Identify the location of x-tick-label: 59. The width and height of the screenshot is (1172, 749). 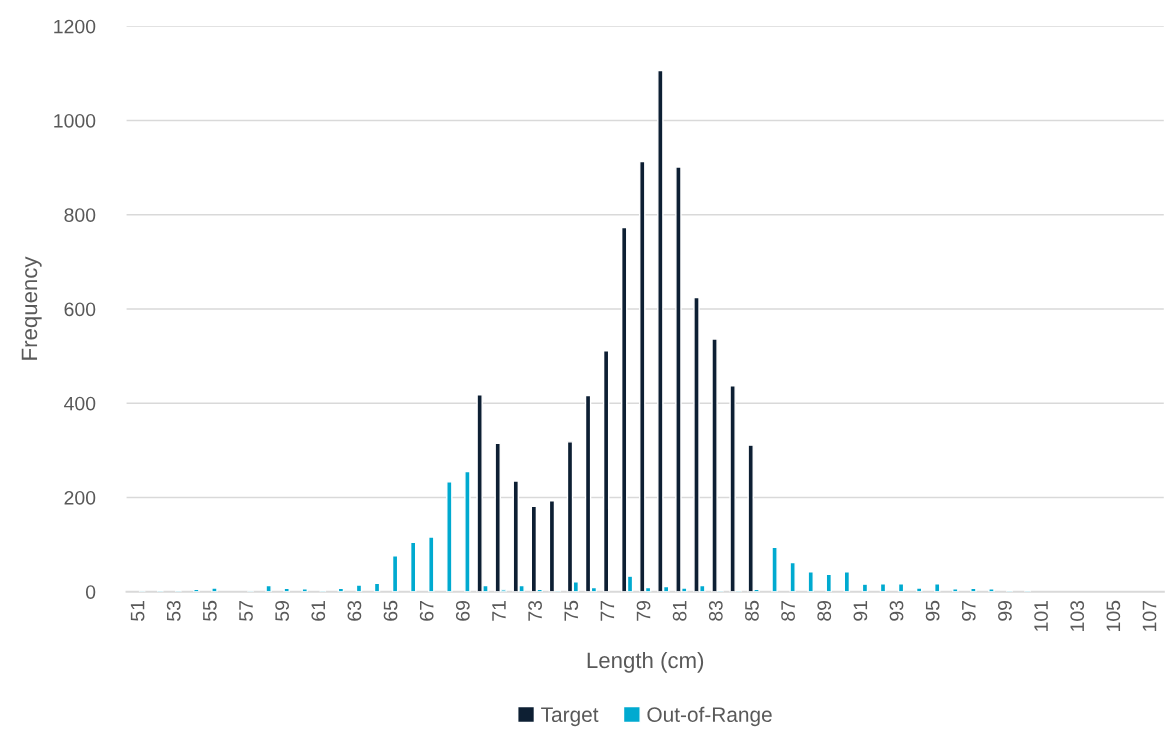
(282, 610).